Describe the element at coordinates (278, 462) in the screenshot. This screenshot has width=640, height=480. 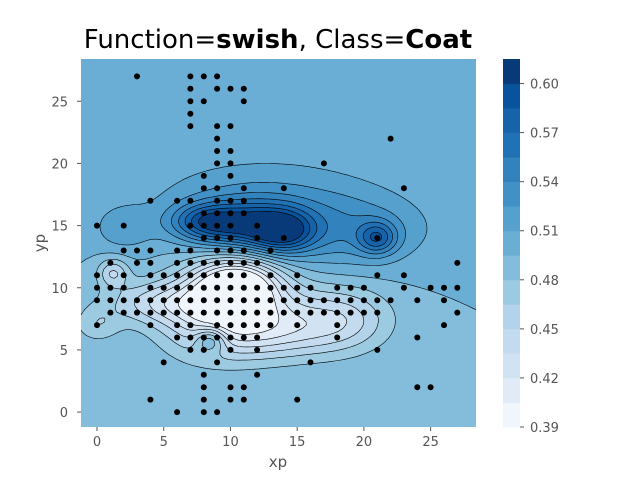
I see `x-axis-label: xp` at that location.